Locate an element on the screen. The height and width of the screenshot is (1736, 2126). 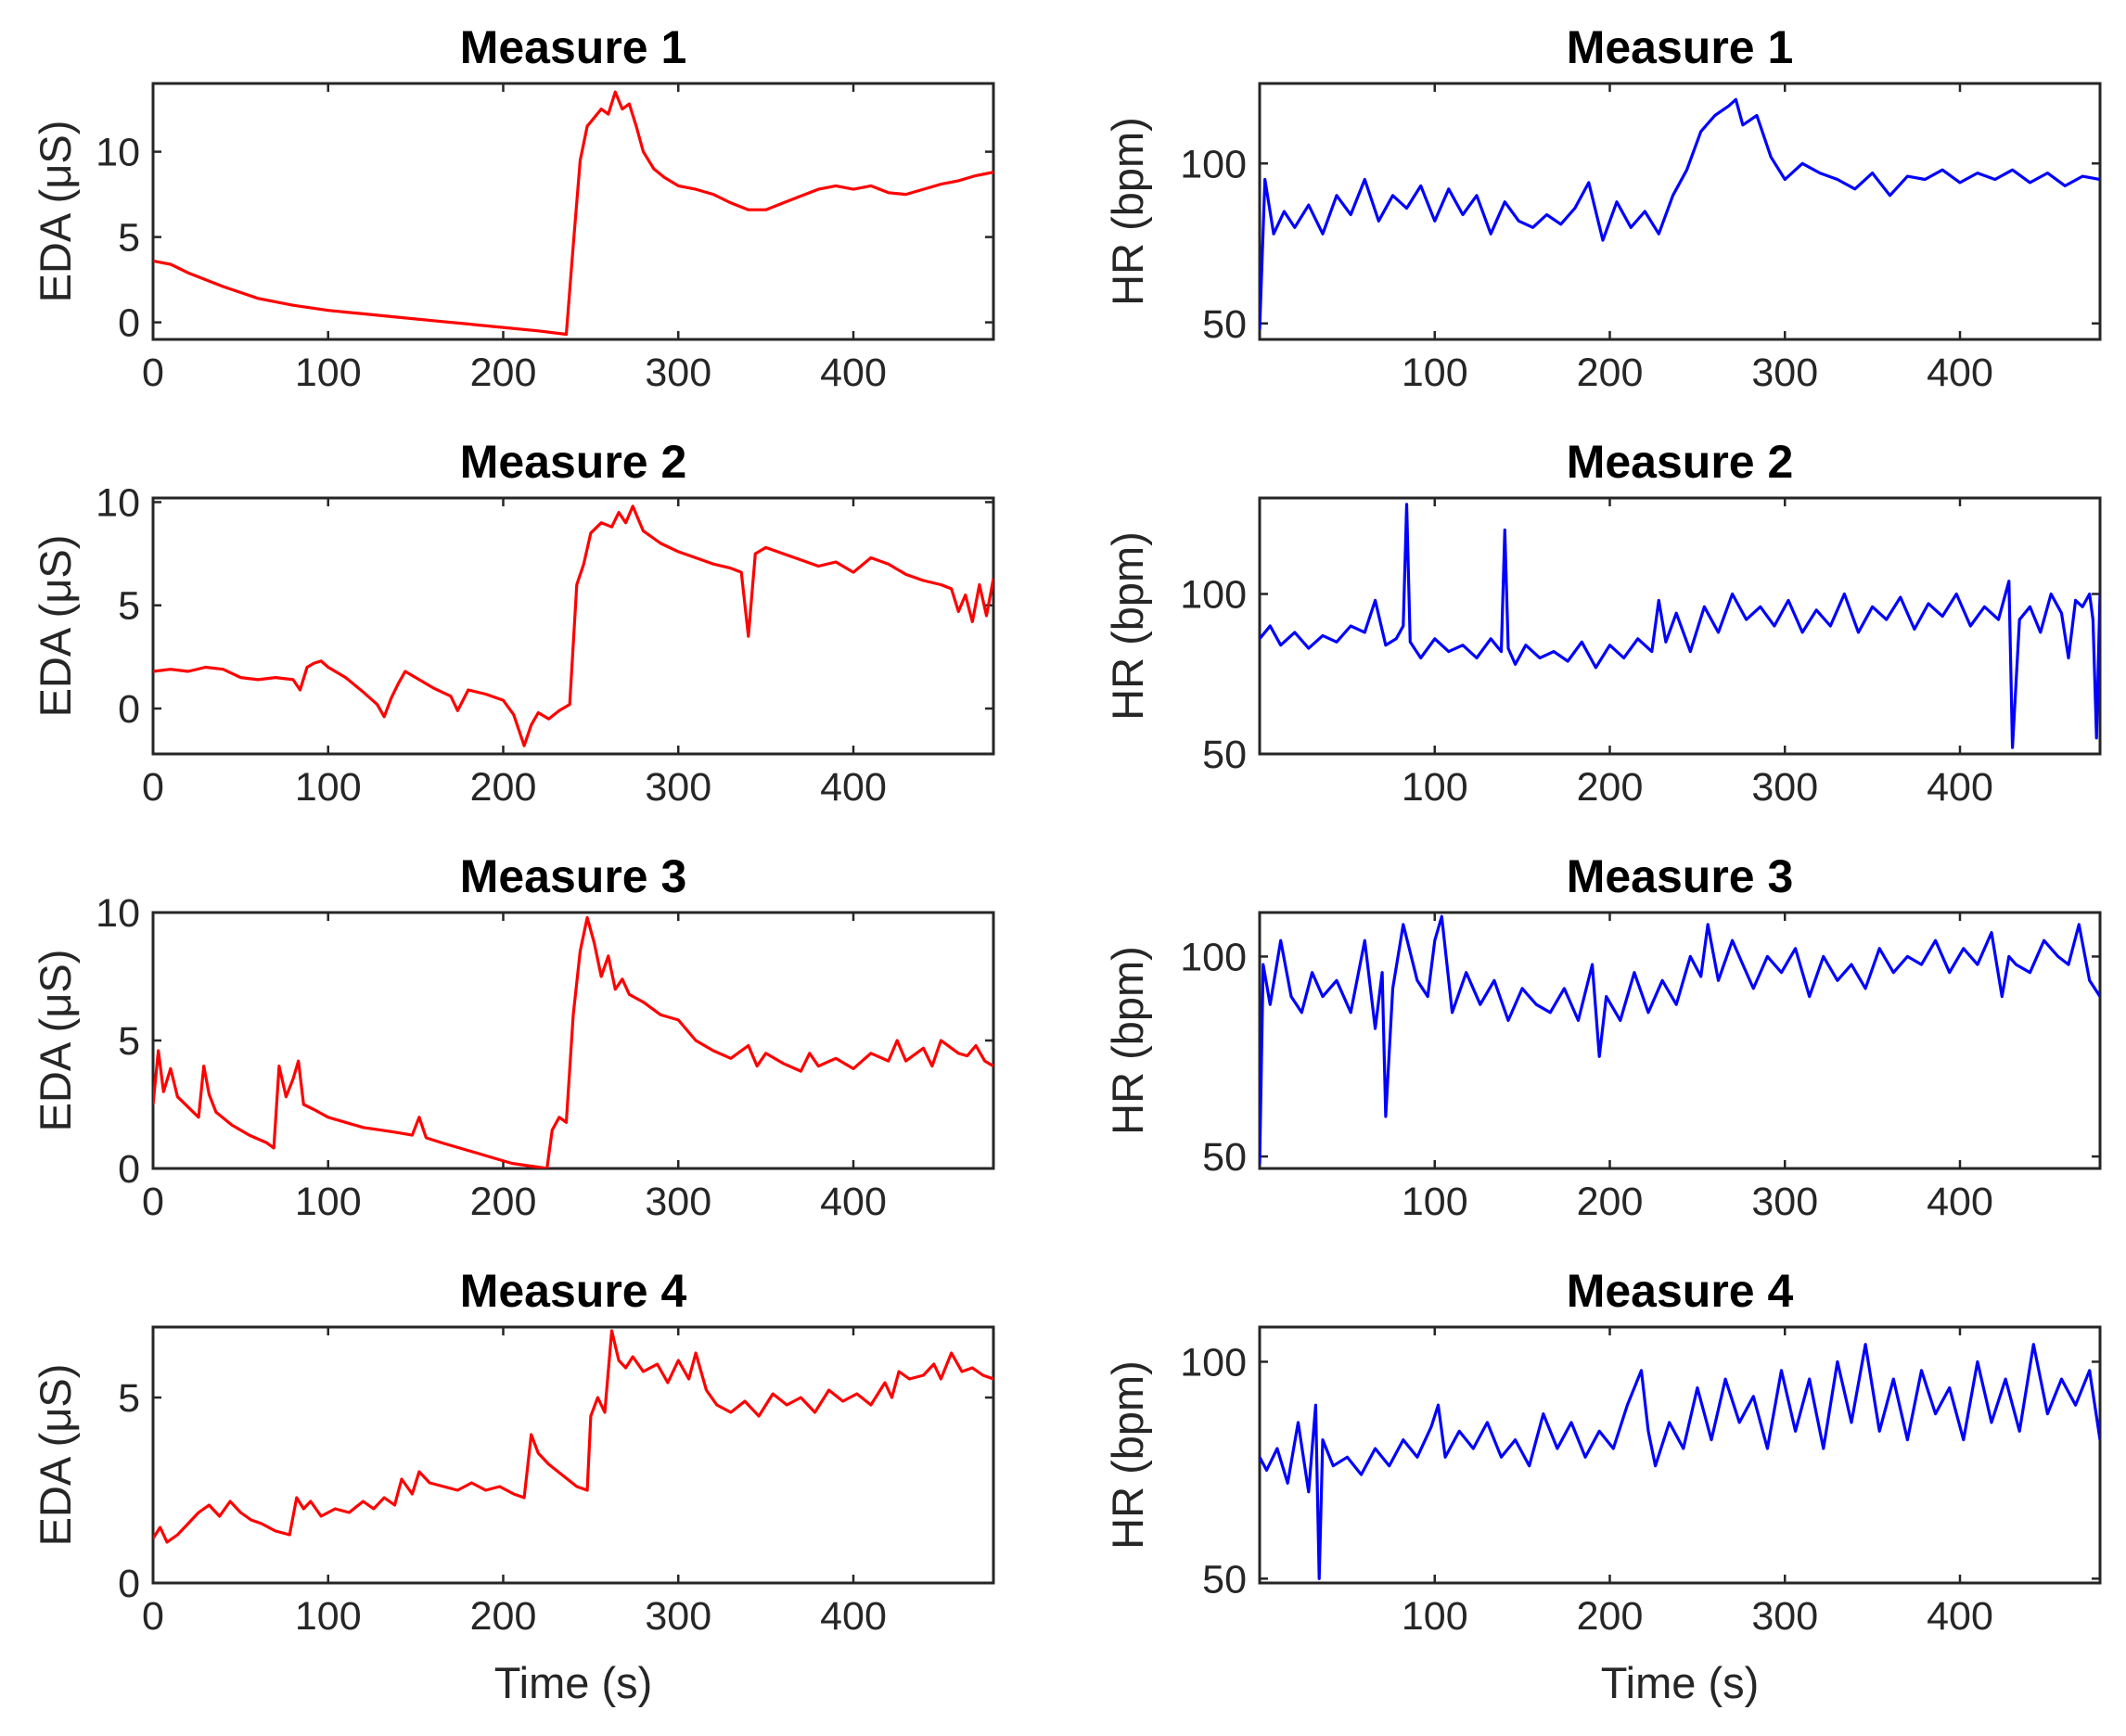
subplot-6: 100 200 300 400 50 100 Measure 3 HR (bpm) is located at coordinates (1602, 1037).